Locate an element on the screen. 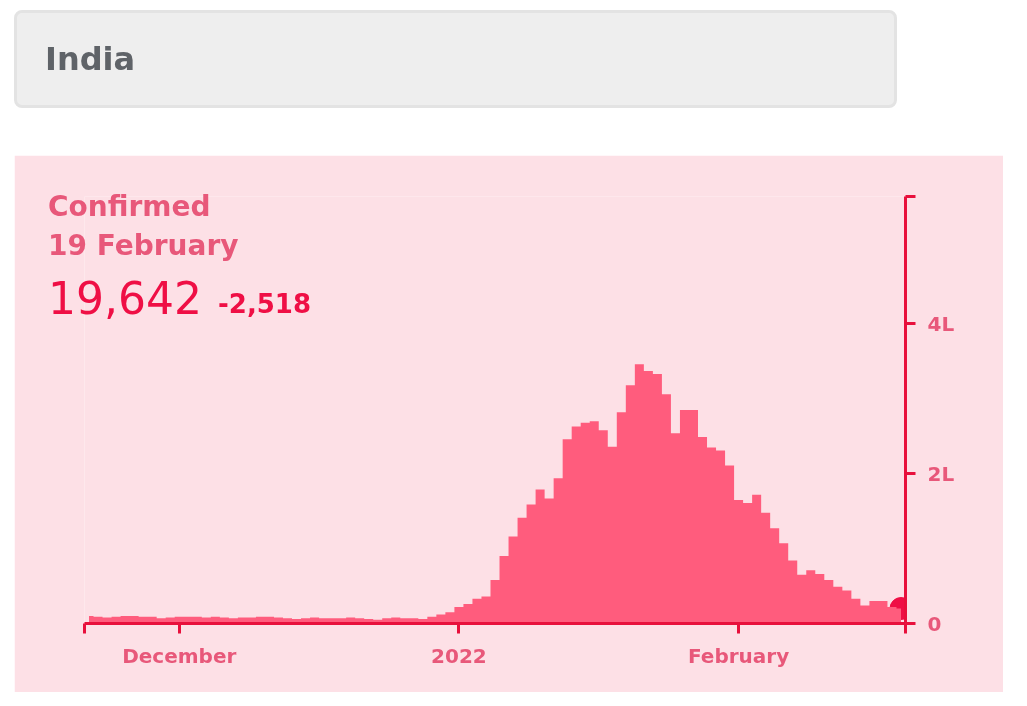  chart-title: Confirmed is located at coordinates (129, 206).